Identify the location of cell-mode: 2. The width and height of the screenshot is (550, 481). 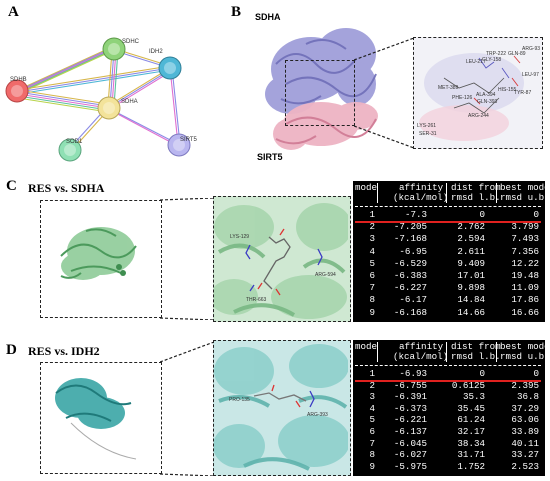
(372, 385).